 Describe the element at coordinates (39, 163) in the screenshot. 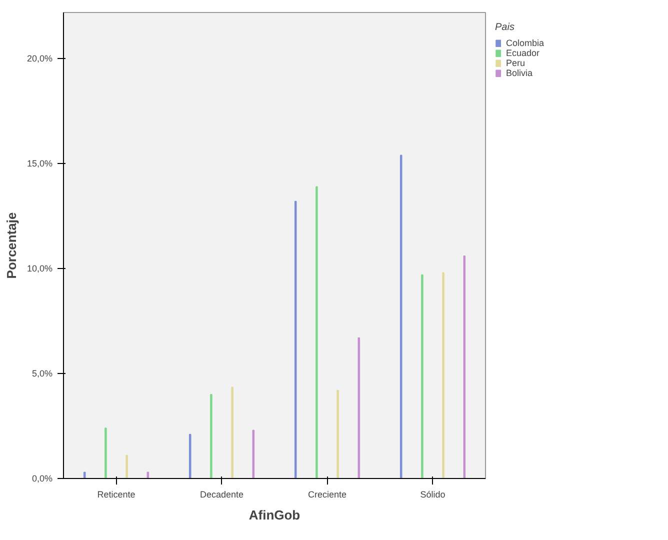

I see `y-tick-label: 15,0%` at that location.